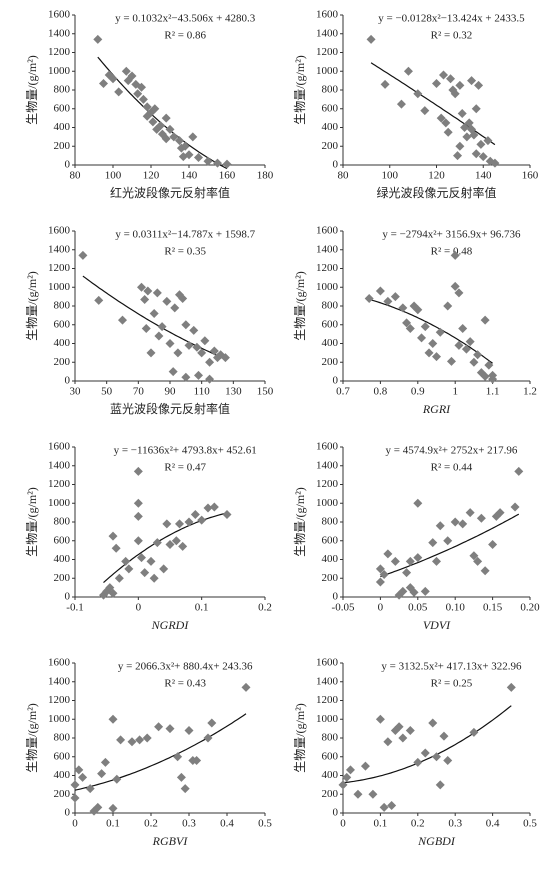  What do you see at coordinates (390, 176) in the screenshot?
I see `x-tick-label: 100` at bounding box center [390, 176].